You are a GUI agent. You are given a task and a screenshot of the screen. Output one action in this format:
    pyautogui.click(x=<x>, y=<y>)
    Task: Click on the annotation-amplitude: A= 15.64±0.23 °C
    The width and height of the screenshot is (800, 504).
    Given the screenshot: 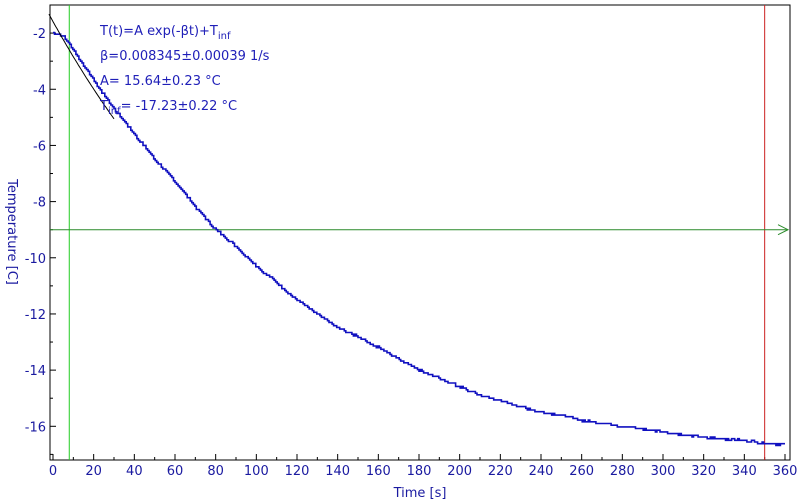 What is the action you would take?
    pyautogui.click(x=160, y=81)
    